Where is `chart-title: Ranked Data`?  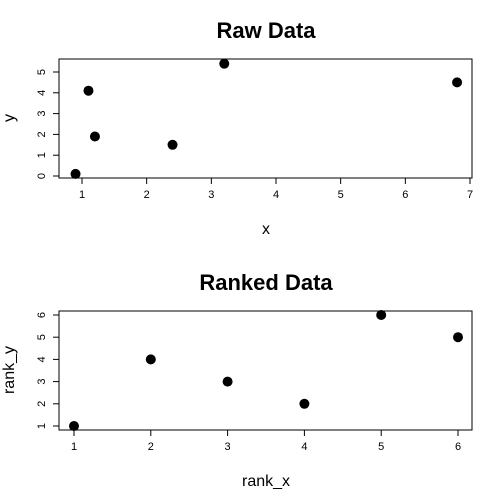 chart-title: Ranked Data is located at coordinates (266, 282).